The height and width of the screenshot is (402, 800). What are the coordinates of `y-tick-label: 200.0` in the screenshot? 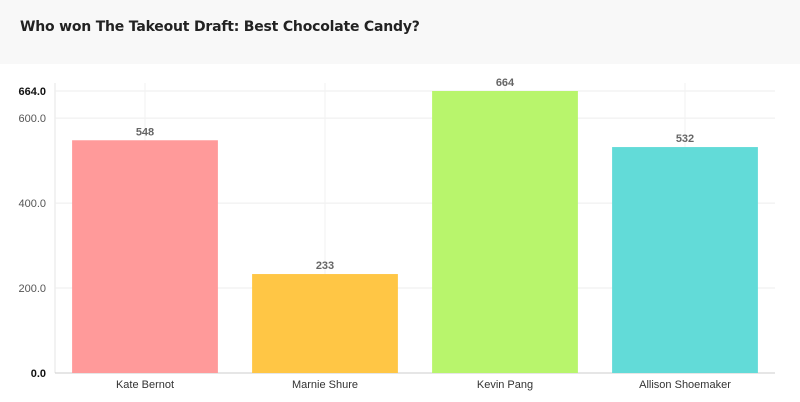 It's located at (32, 289).